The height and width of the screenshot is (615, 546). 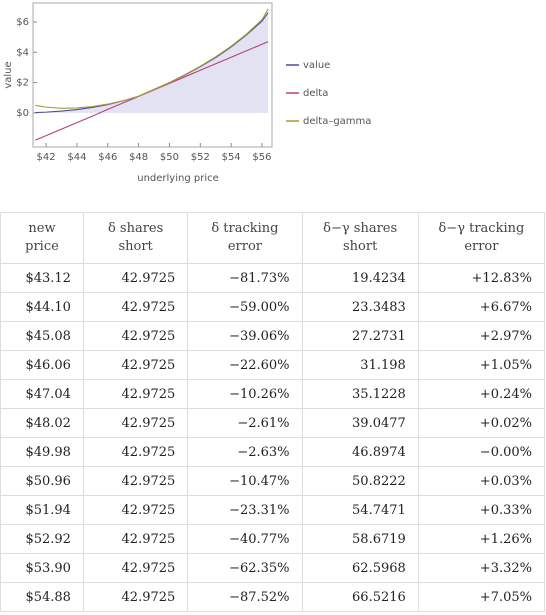 I want to click on table-cell: $49.98, so click(x=42, y=452).